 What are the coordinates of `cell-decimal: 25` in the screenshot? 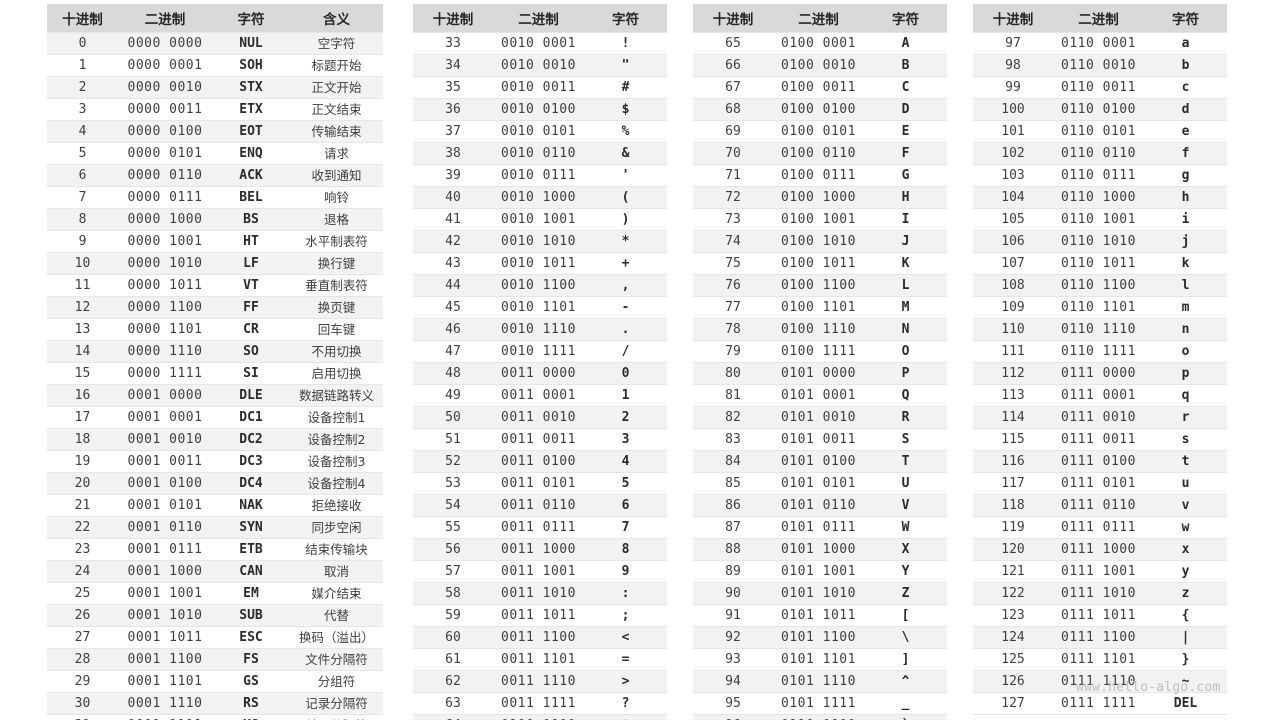 It's located at (82, 593).